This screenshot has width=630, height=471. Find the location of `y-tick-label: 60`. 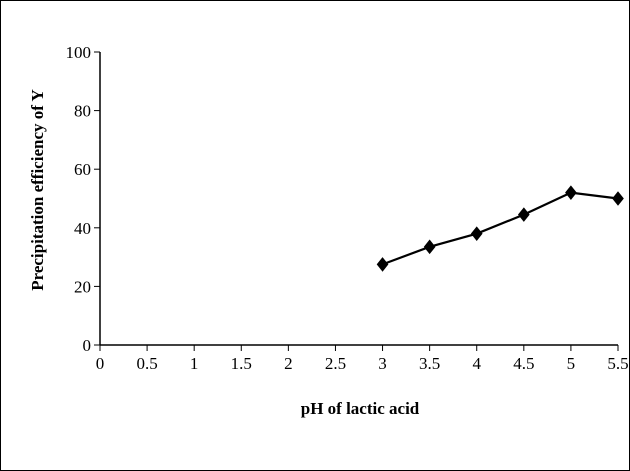

y-tick-label: 60 is located at coordinates (82, 169).